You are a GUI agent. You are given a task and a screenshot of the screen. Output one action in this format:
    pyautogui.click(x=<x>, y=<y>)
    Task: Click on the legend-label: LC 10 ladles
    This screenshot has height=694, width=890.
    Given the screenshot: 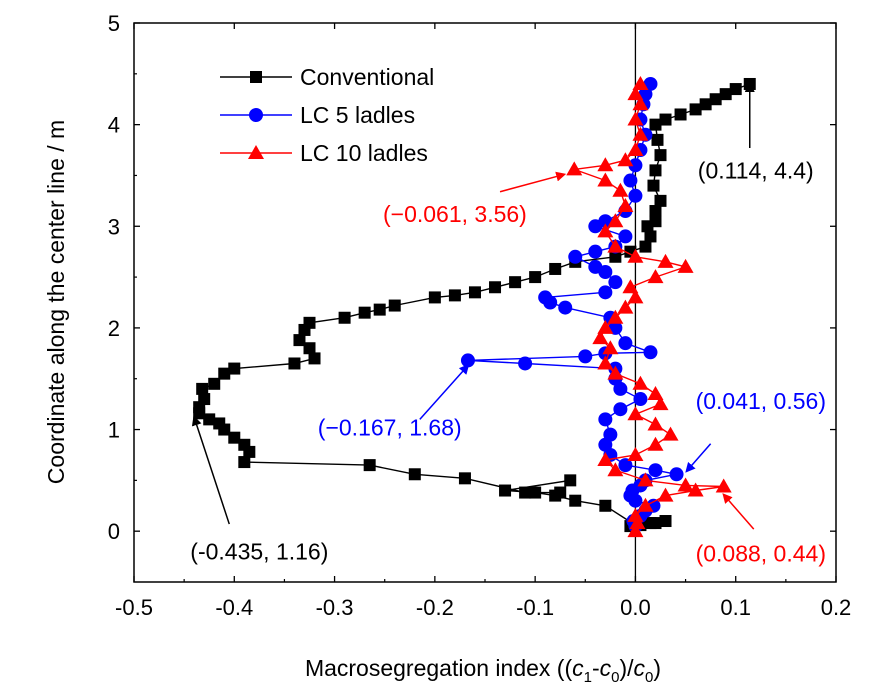 What is the action you would take?
    pyautogui.click(x=364, y=153)
    